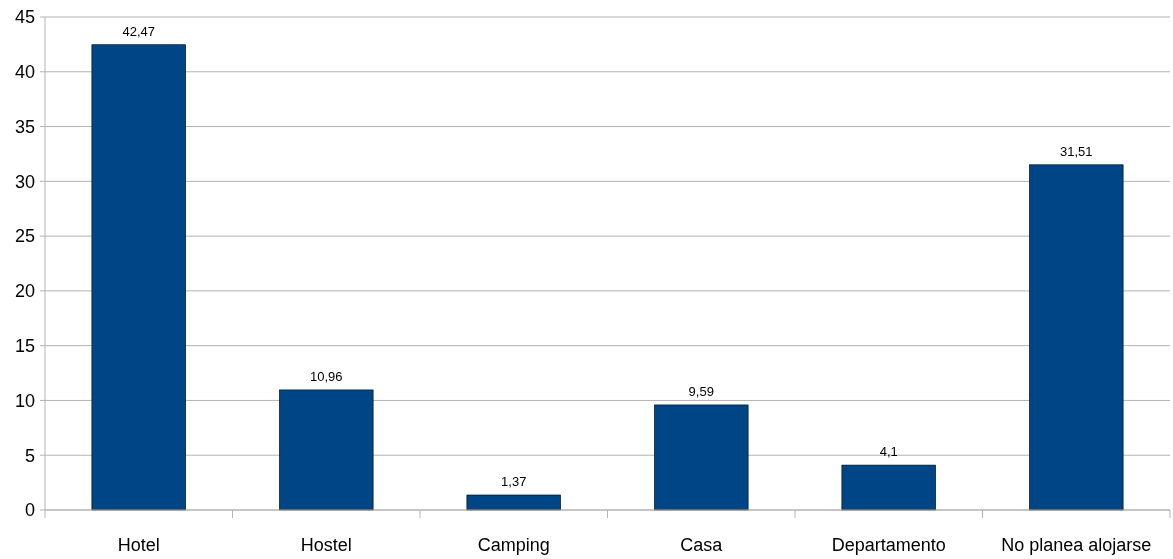 This screenshot has width=1173, height=559. Describe the element at coordinates (888, 545) in the screenshot. I see `x-tick-label: Departamento` at that location.